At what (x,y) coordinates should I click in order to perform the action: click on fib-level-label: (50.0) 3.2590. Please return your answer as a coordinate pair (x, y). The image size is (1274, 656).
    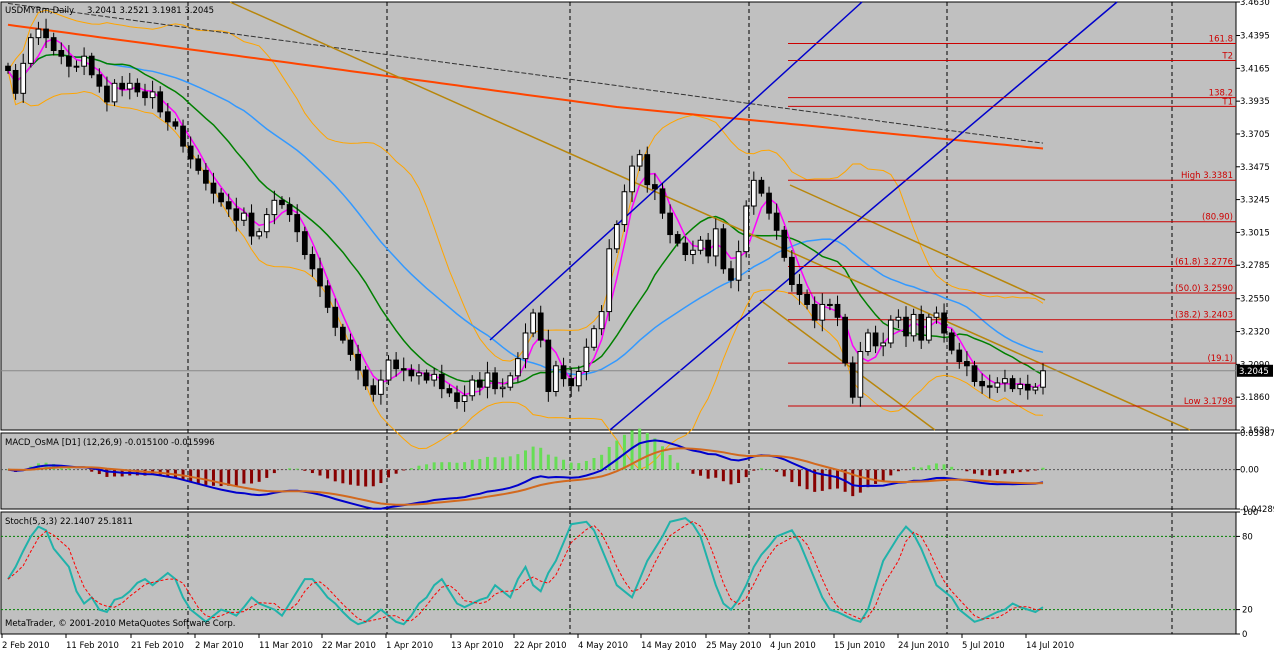
    Looking at the image, I should click on (1204, 289).